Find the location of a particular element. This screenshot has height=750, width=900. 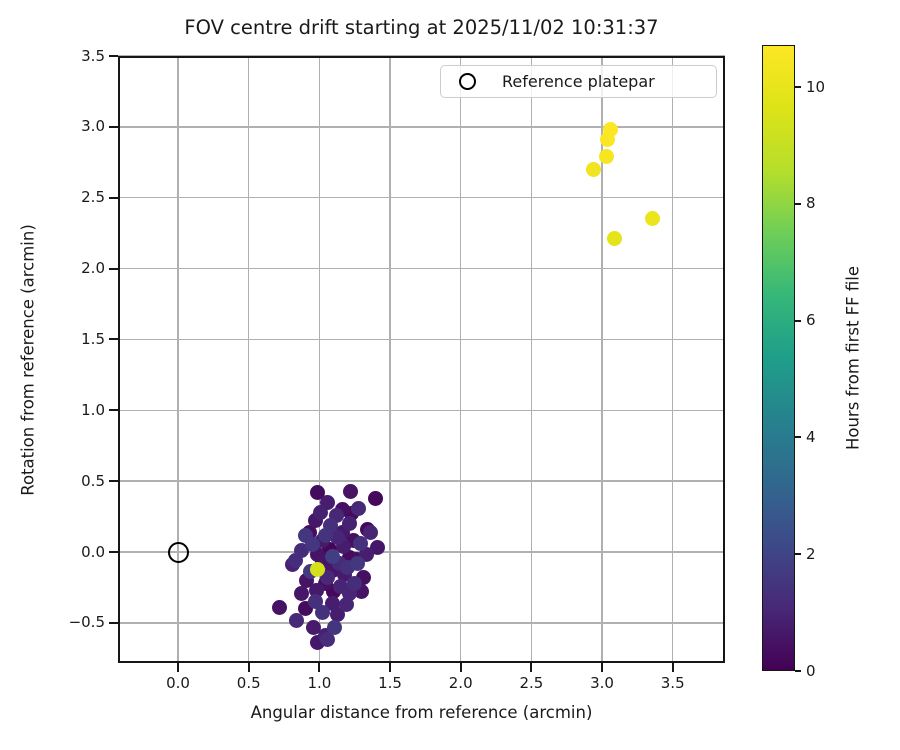

x-tick-label: 3.0 is located at coordinates (602, 683).